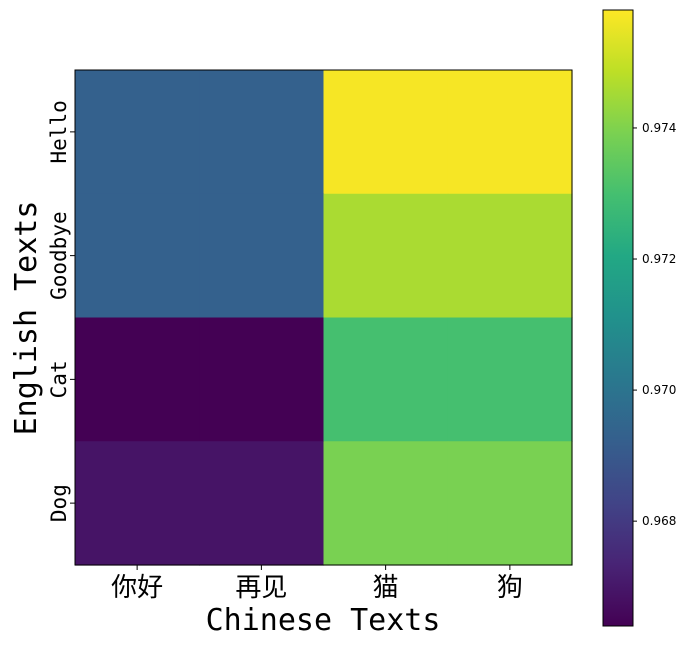 The width and height of the screenshot is (687, 645). I want to click on colorbar, so click(618, 318).